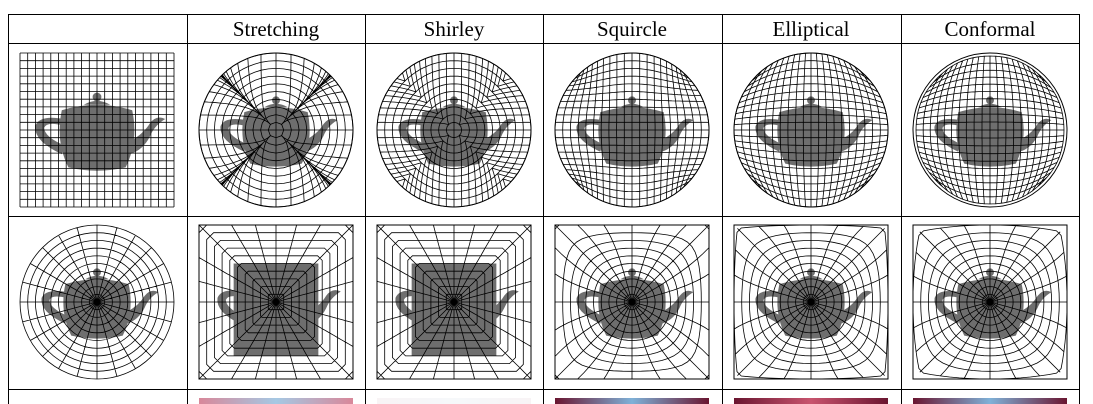  What do you see at coordinates (454, 130) in the screenshot?
I see `cell-disc-shirley` at bounding box center [454, 130].